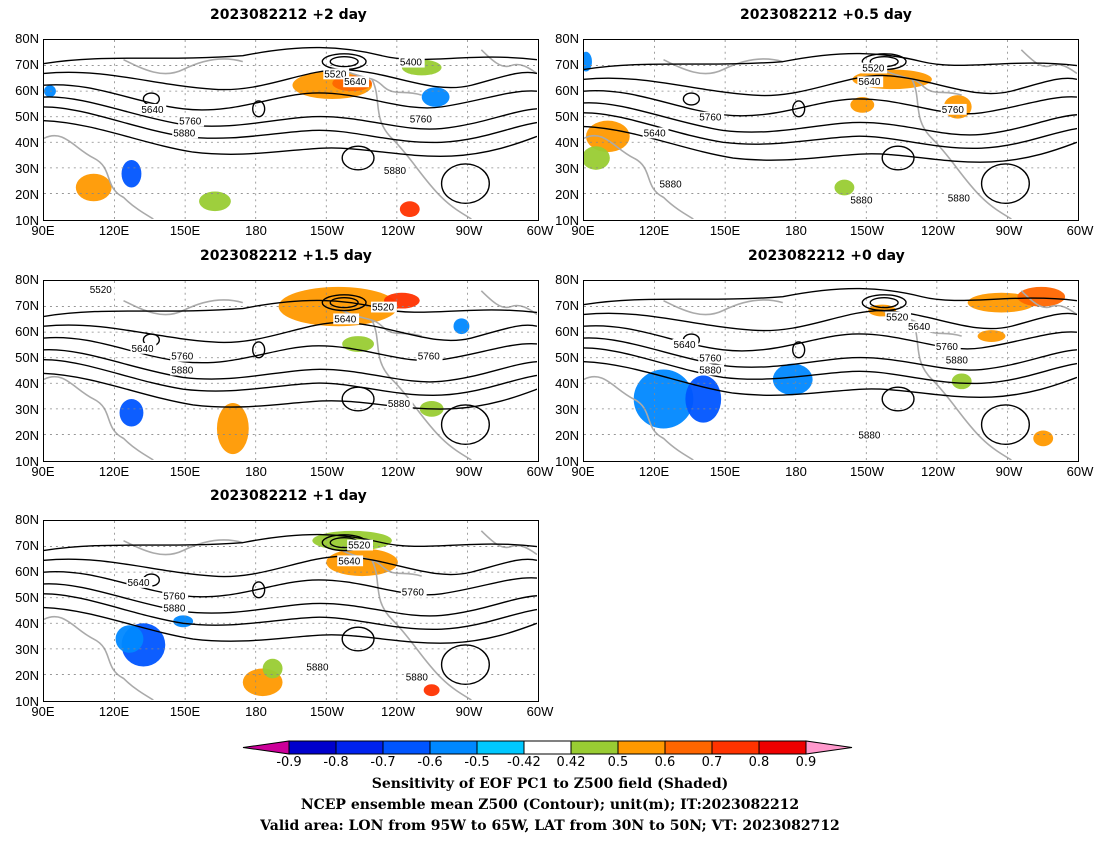 The image size is (1100, 850). I want to click on contour-label: 5400, so click(411, 62).